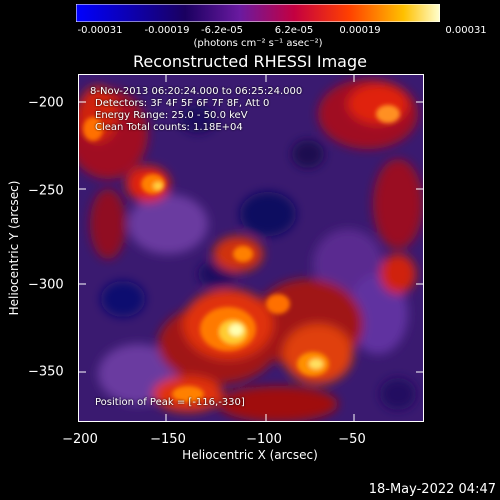 The height and width of the screenshot is (500, 500). What do you see at coordinates (196, 91) in the screenshot?
I see `annotation-time-range: 8-Nov-2013 06:20:24.000 to 06:25:24.000` at bounding box center [196, 91].